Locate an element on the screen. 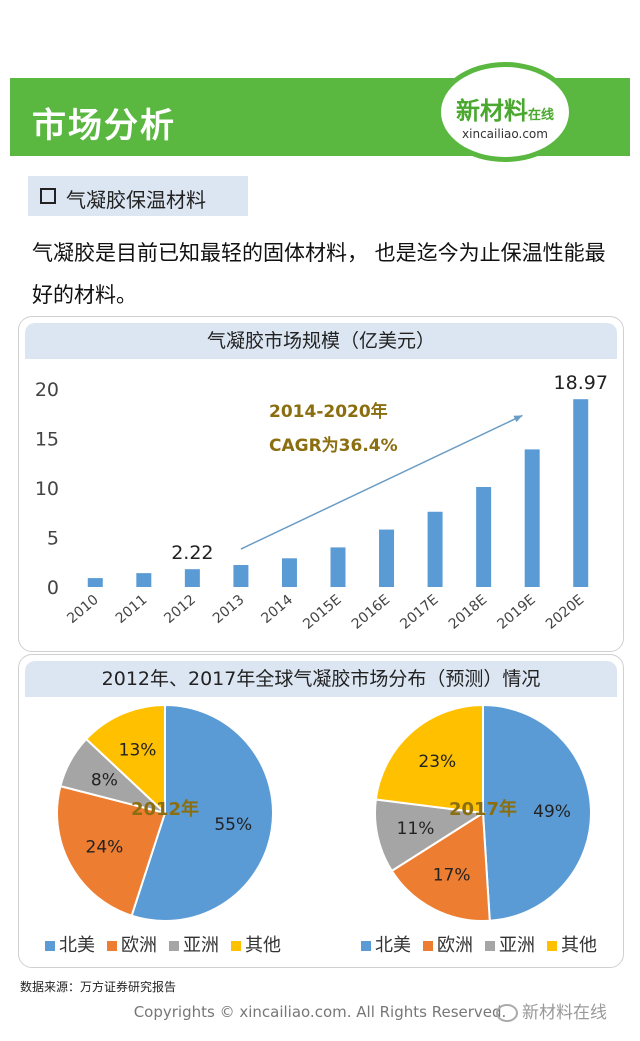 Image resolution: width=640 pixels, height=1041 pixels. wechat-account: 新材料在线 is located at coordinates (551, 1010).